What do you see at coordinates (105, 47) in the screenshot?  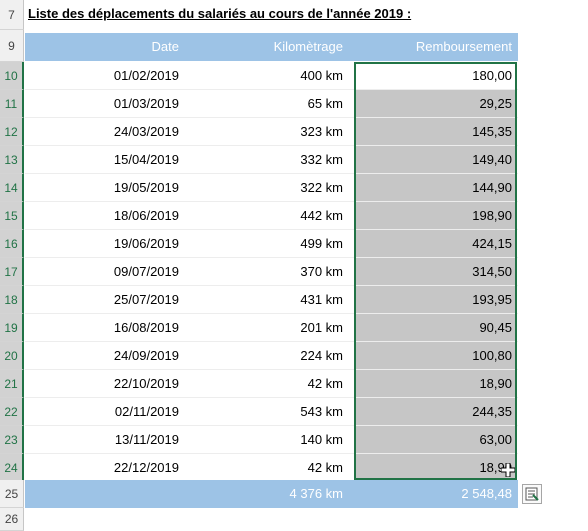 I see `header-date: Date` at bounding box center [105, 47].